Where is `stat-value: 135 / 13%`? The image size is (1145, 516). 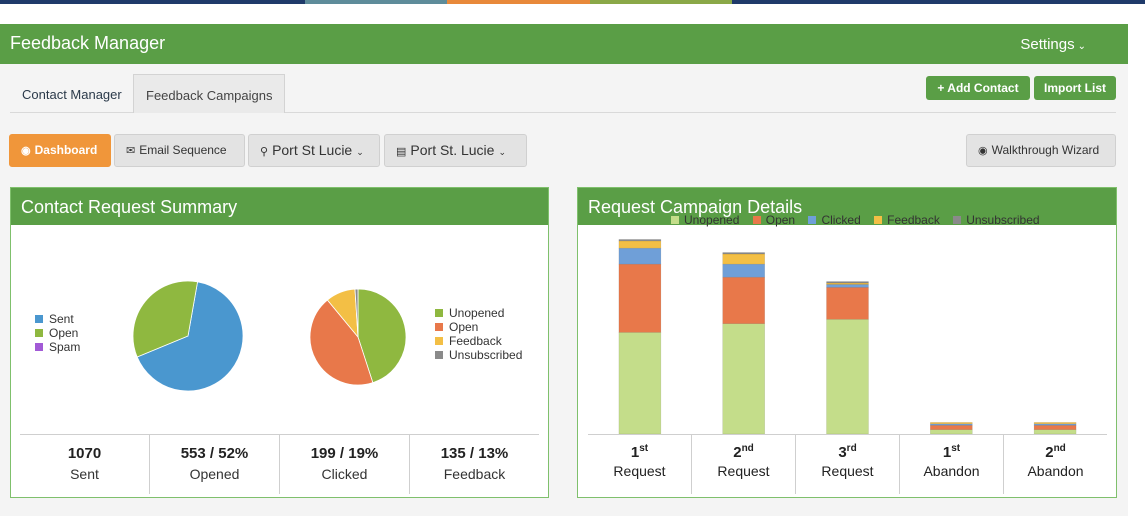 stat-value: 135 / 13% is located at coordinates (474, 453).